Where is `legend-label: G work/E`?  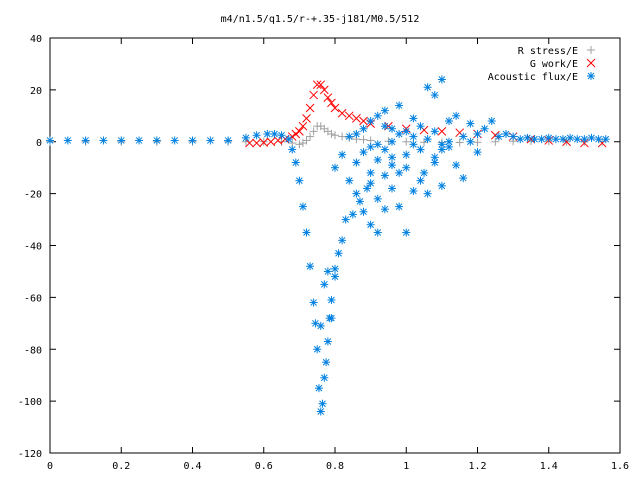 legend-label: G work/E is located at coordinates (554, 64).